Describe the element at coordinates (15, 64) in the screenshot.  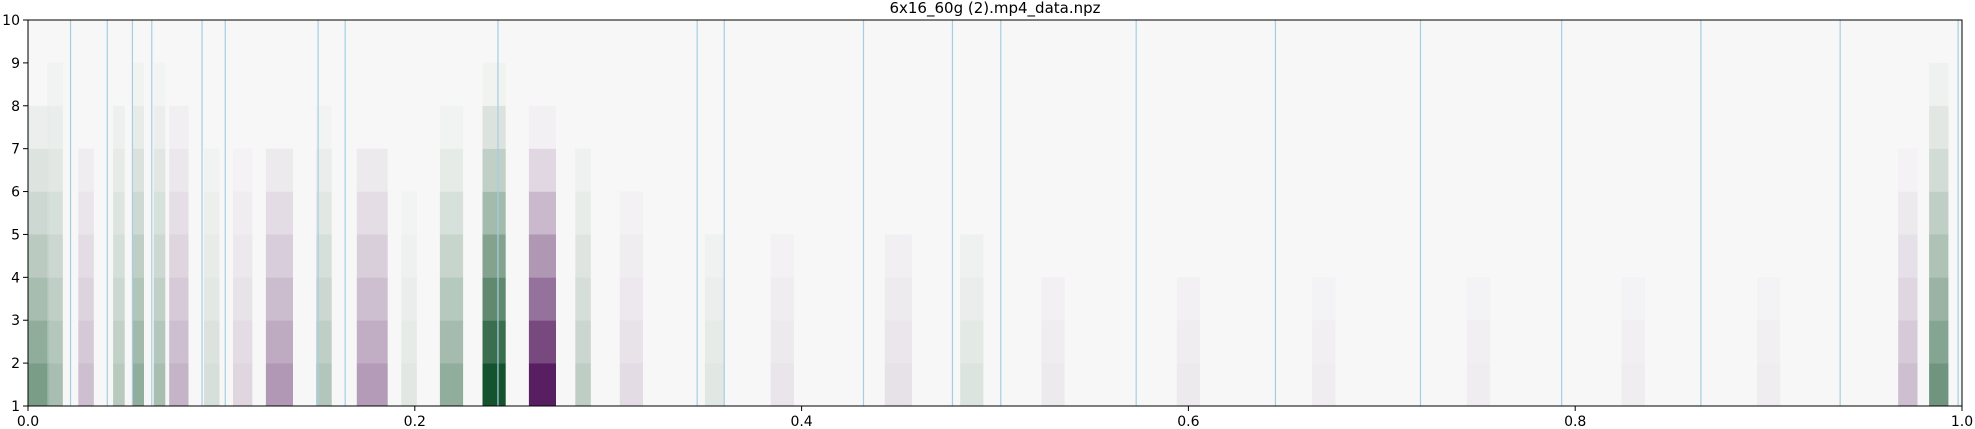
I see `y-tick-label: 9` at that location.